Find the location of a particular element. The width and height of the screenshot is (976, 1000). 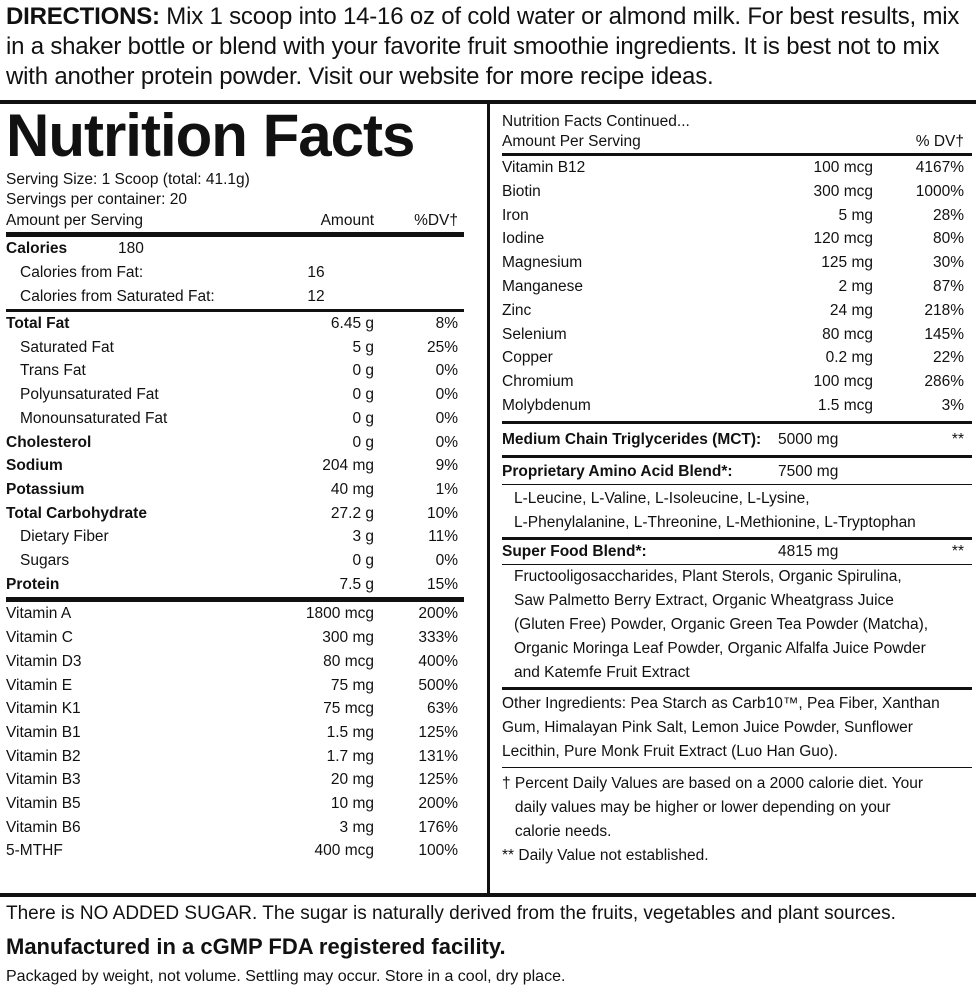

mineral-dv: 145% is located at coordinates (944, 334).